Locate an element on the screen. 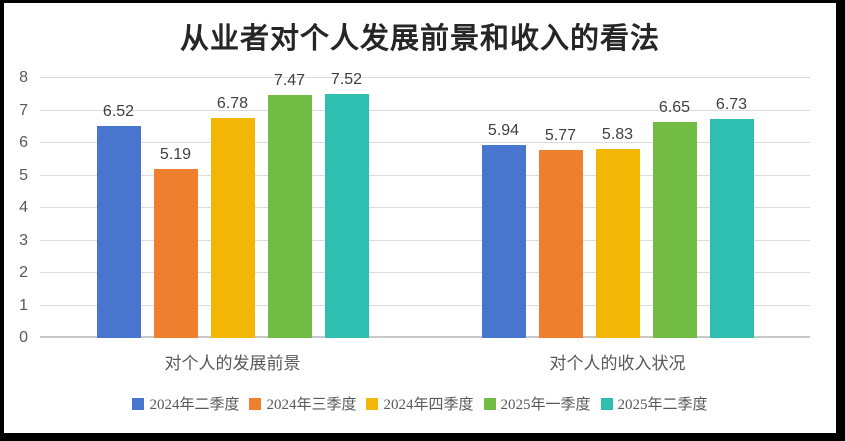  bar-2024年四季度: 5.83 is located at coordinates (617, 232).